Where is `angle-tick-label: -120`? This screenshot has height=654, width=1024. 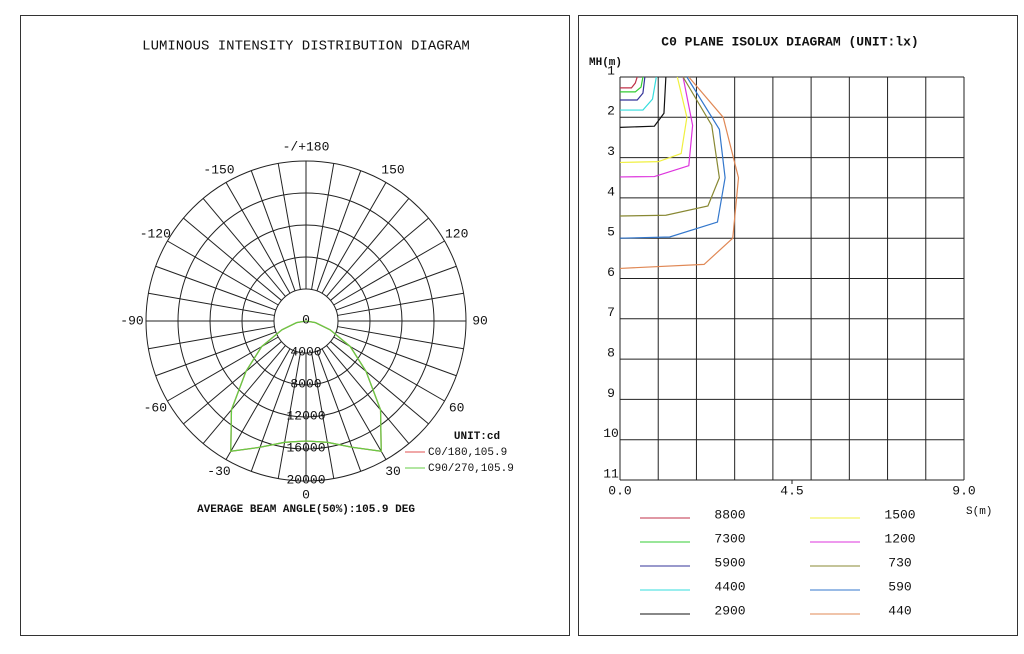 angle-tick-label: -120 is located at coordinates (155, 233).